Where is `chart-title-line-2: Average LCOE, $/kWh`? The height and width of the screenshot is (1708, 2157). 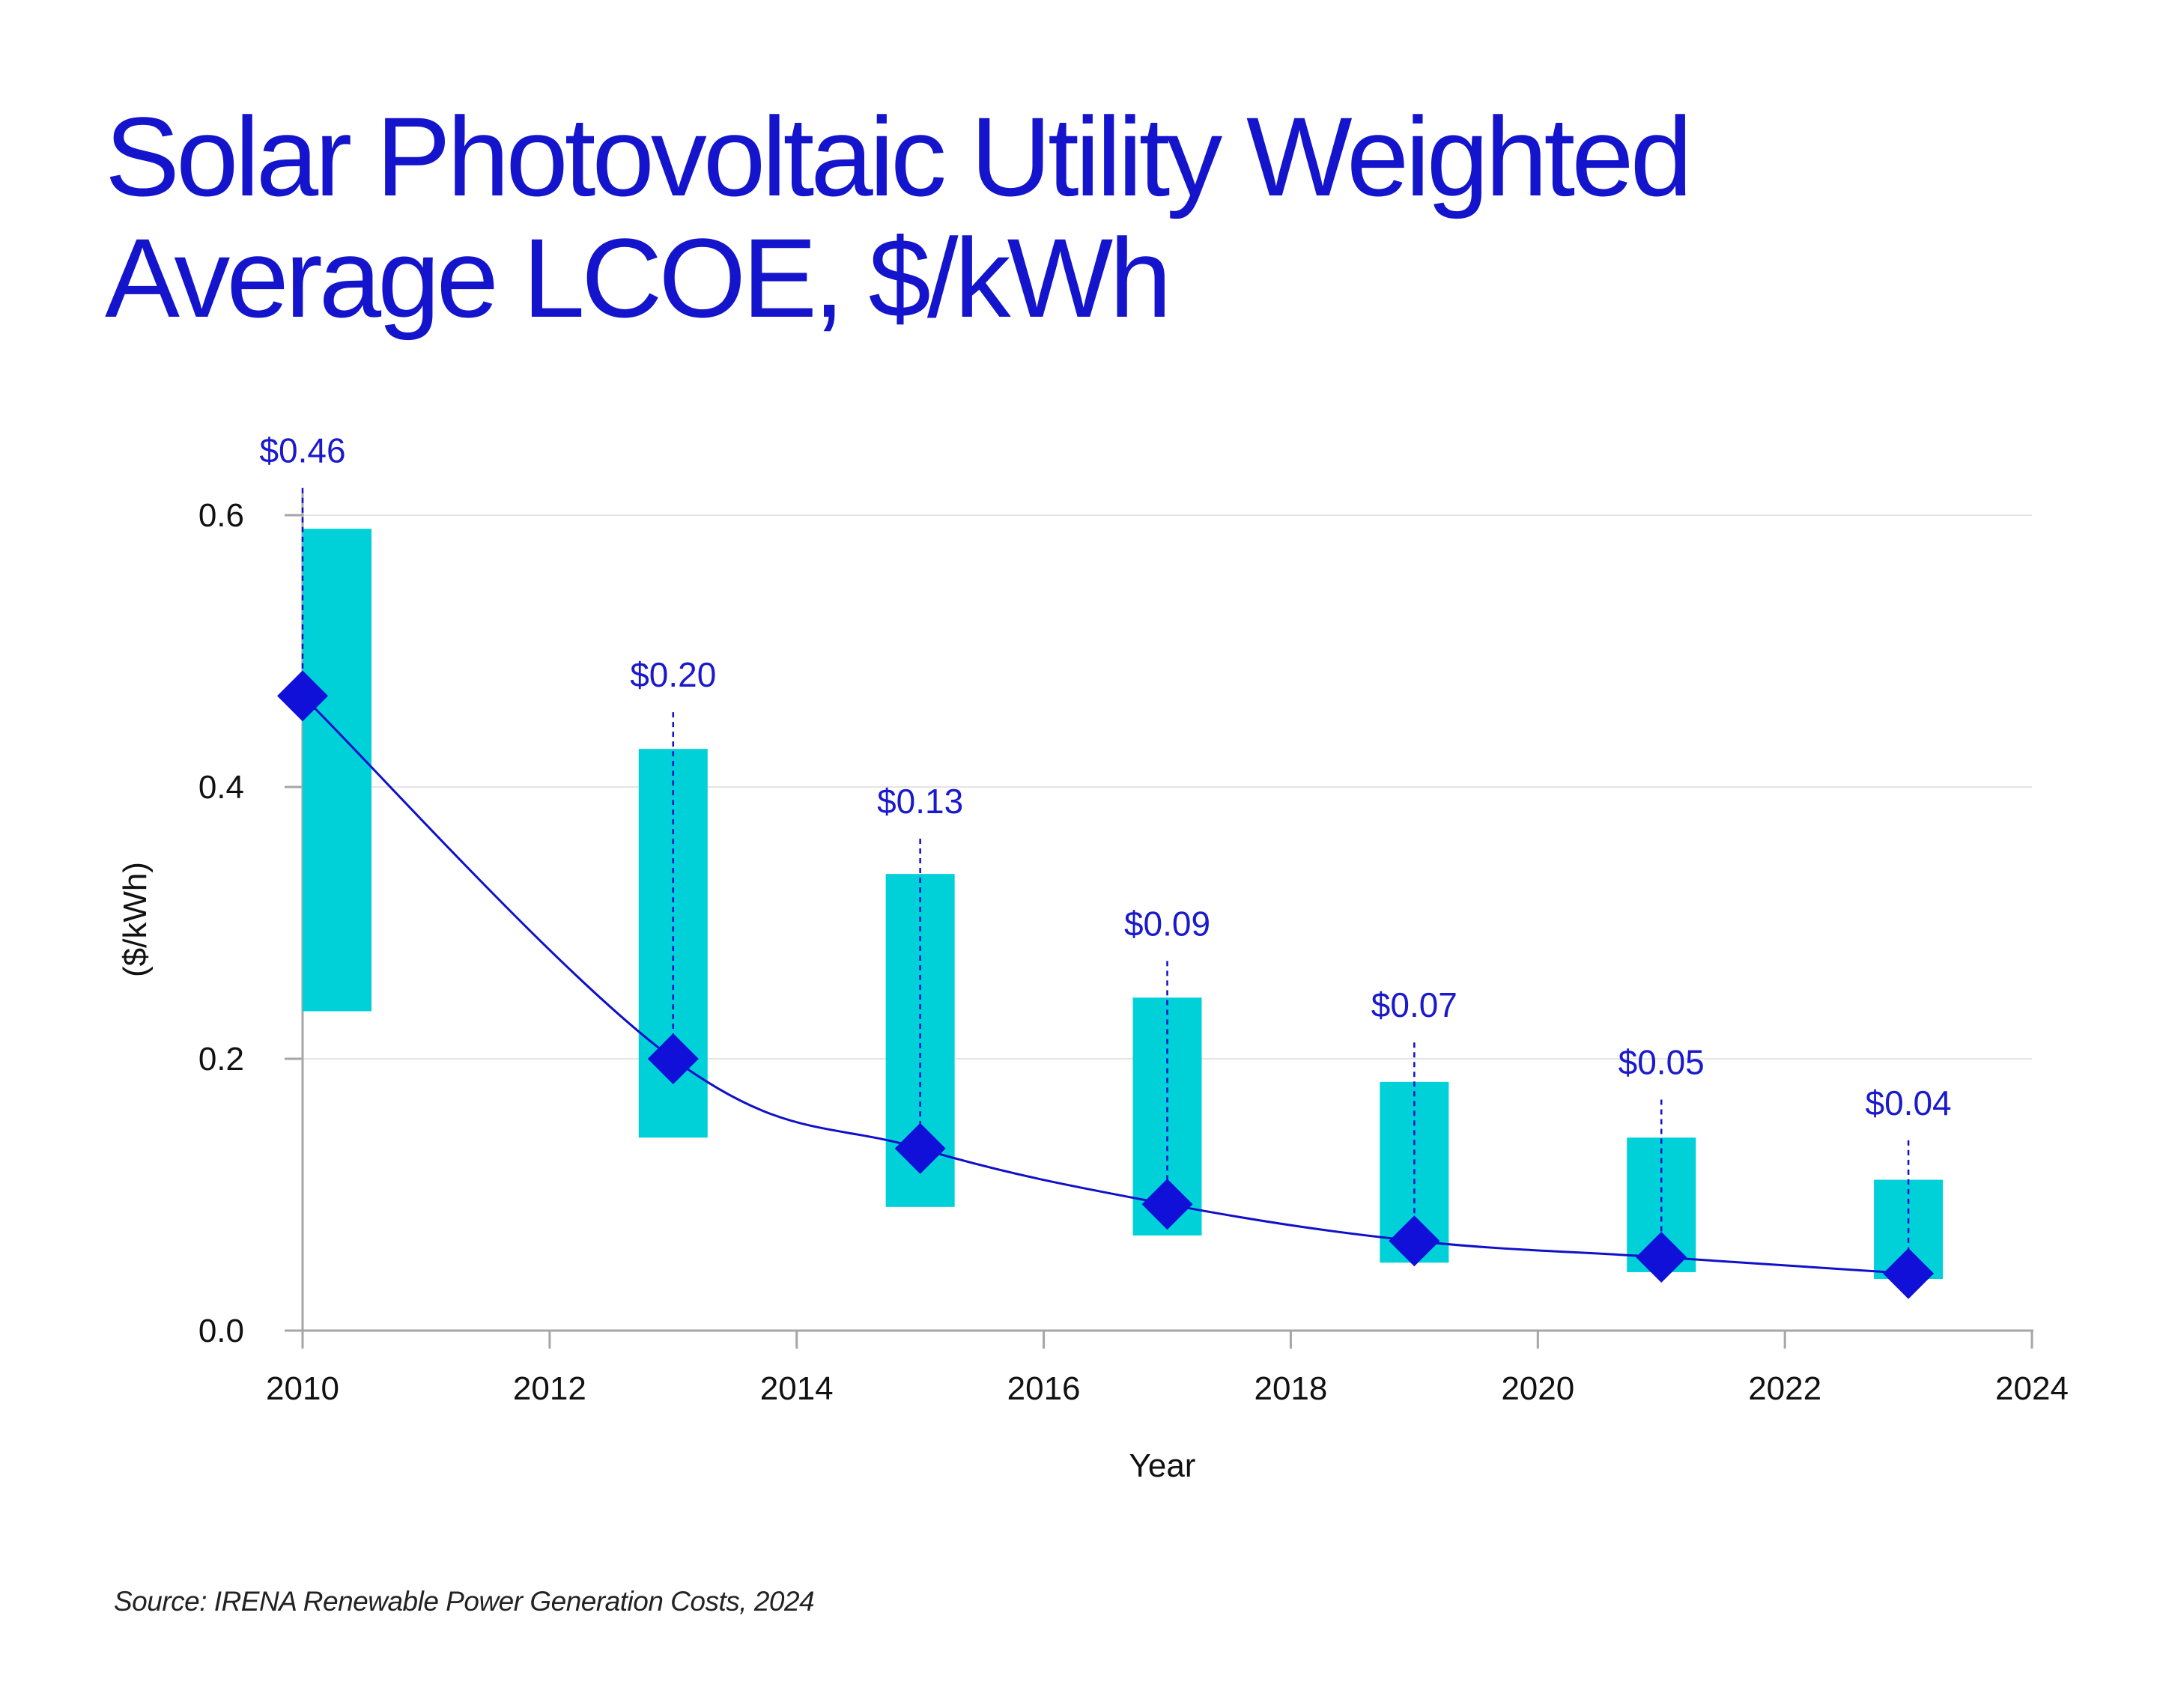
chart-title-line-2: Average LCOE, $/kWh is located at coordinates (638, 278).